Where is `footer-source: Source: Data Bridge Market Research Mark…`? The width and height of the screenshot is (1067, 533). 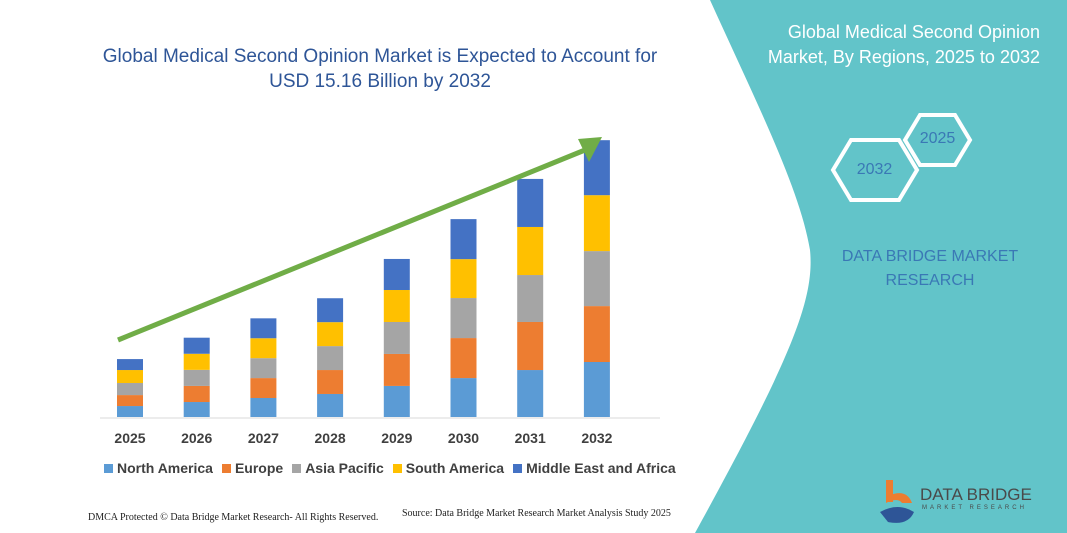
footer-source: Source: Data Bridge Market Research Mark… is located at coordinates (536, 513).